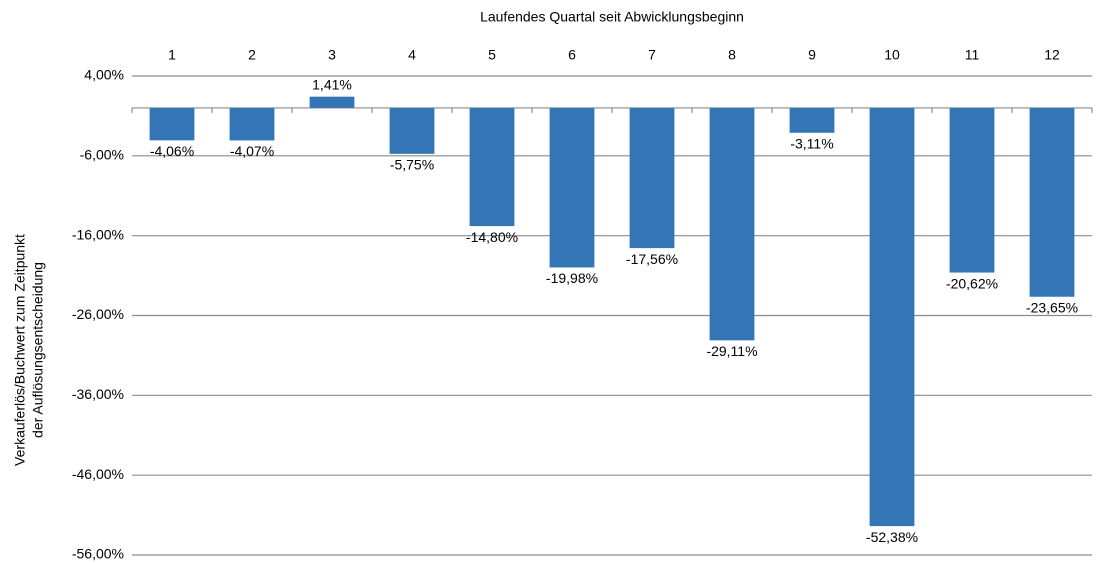 This screenshot has height=563, width=1105. What do you see at coordinates (104, 75) in the screenshot?
I see `y-tick-label: 4,00%` at bounding box center [104, 75].